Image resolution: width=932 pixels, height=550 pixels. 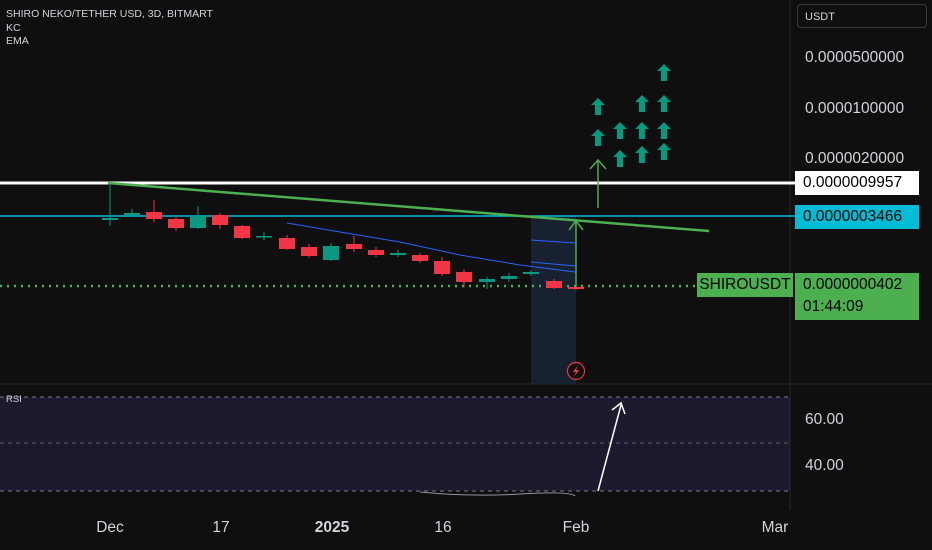 What do you see at coordinates (857, 183) in the screenshot?
I see `resistance-price-badge: 0.0000009957` at bounding box center [857, 183].